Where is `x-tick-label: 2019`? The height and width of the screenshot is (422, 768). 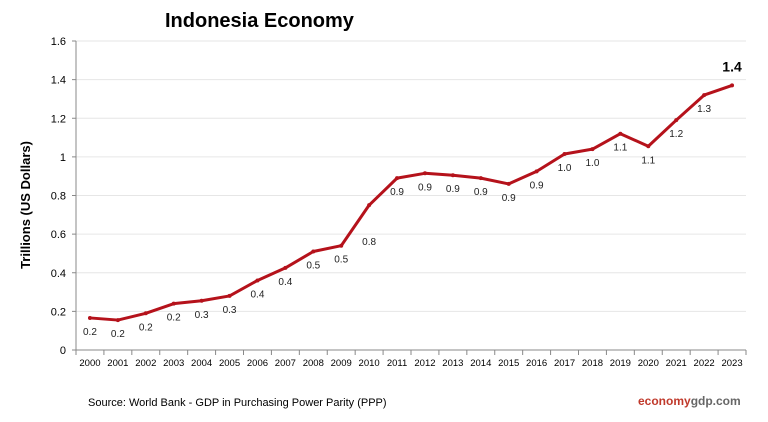
x-tick-label: 2019 is located at coordinates (620, 363).